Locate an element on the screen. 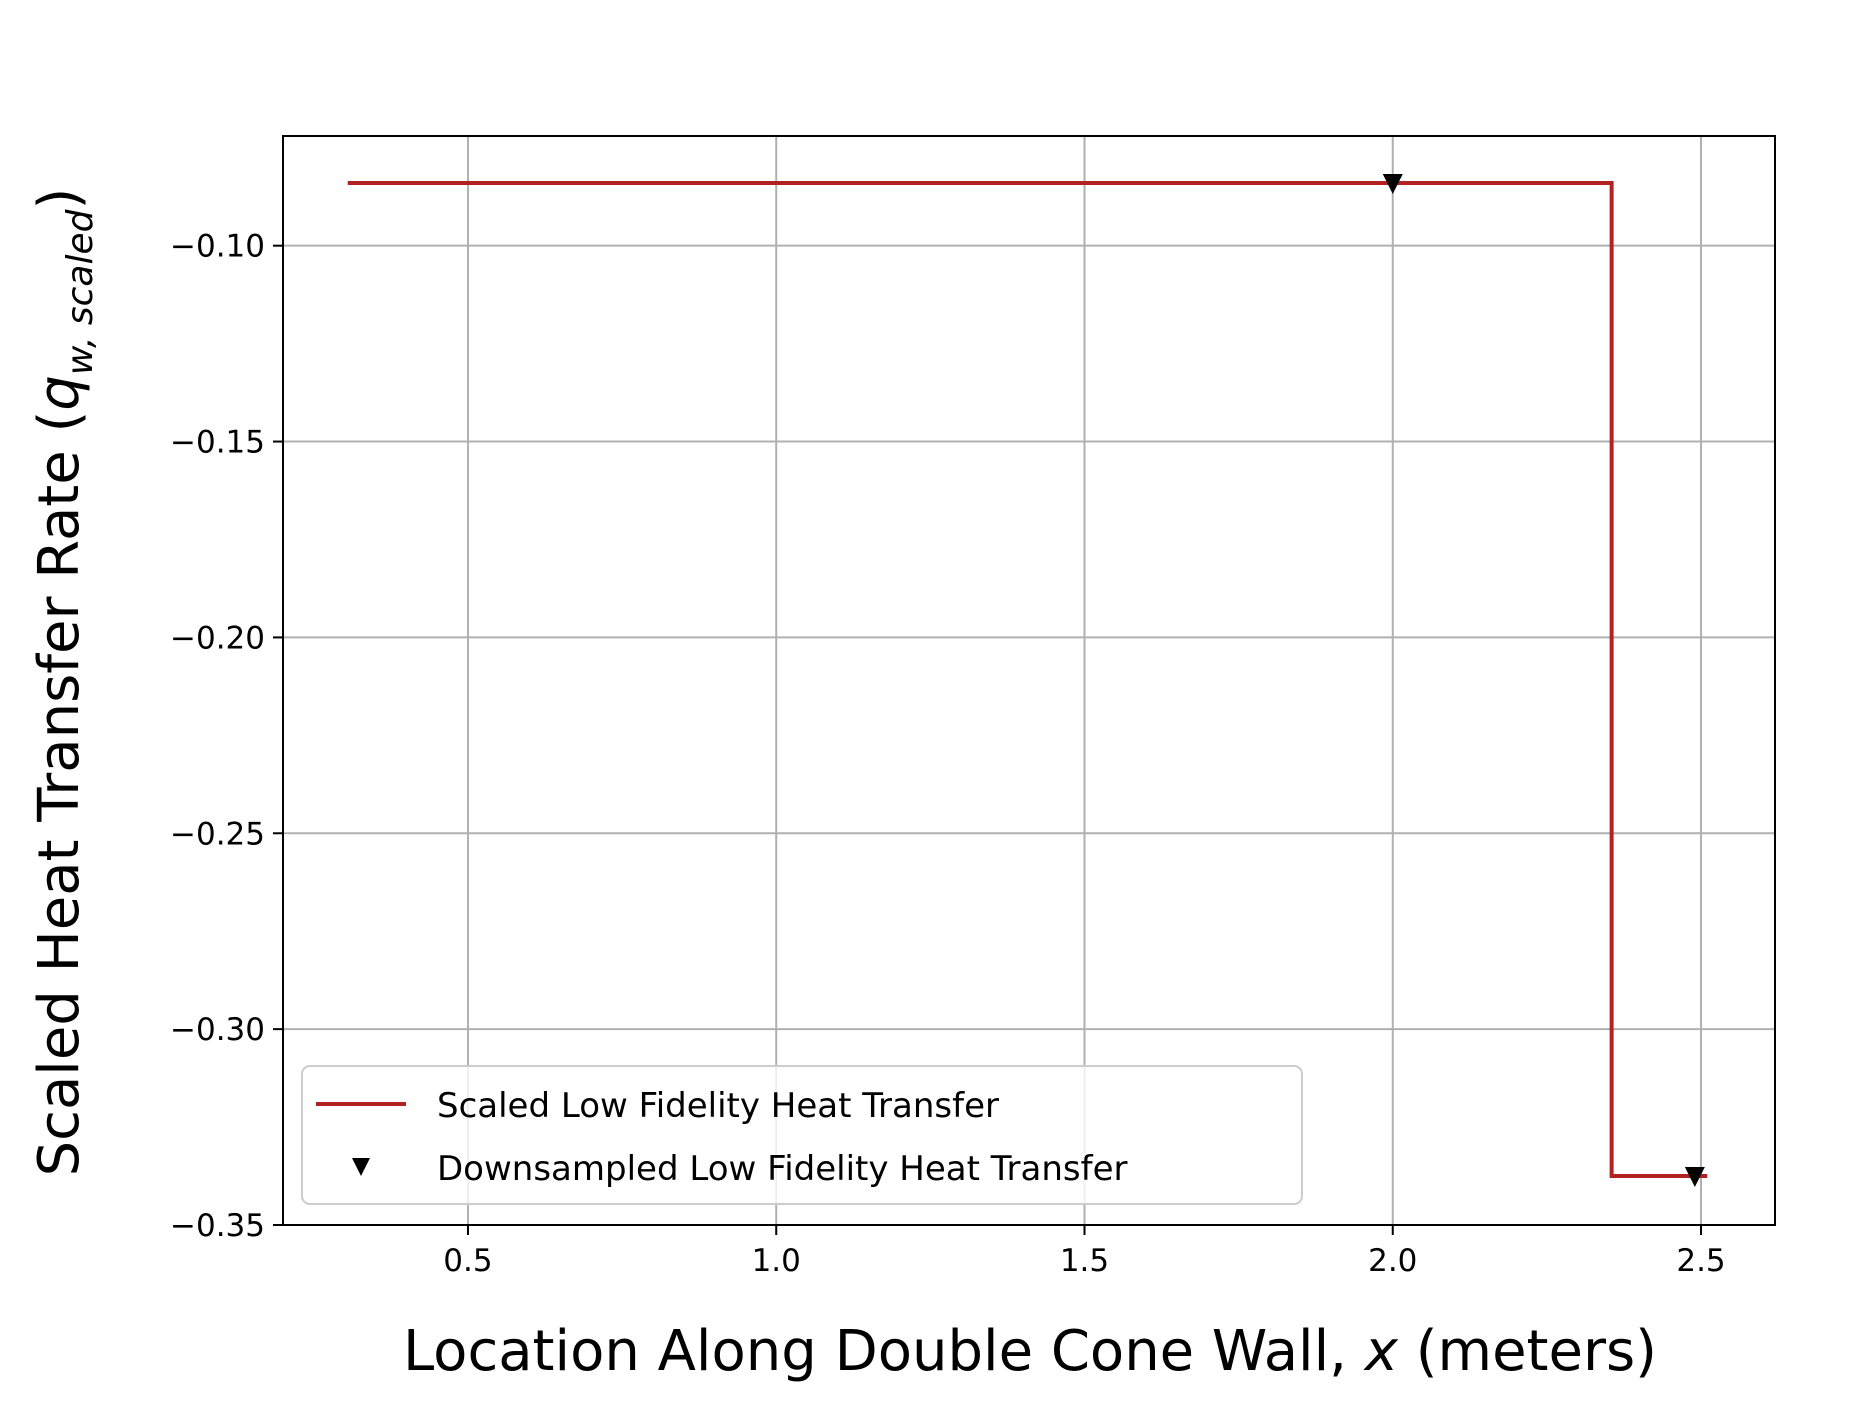 The width and height of the screenshot is (1860, 1412). y-tick-label: −0.25 is located at coordinates (217, 834).